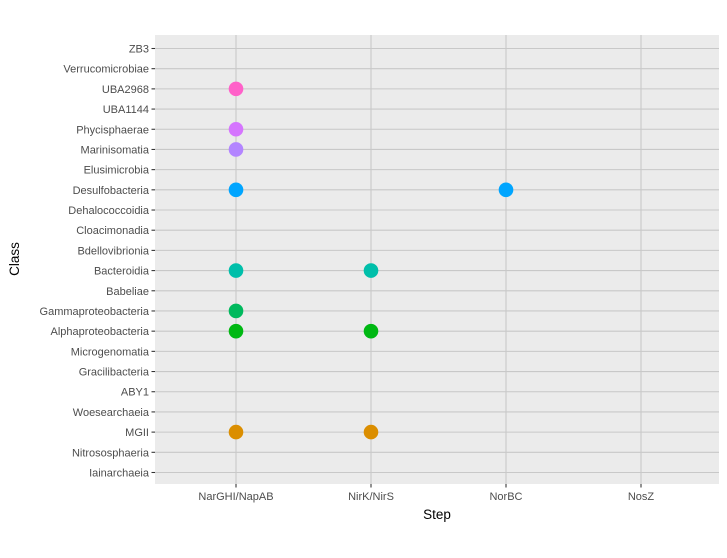 The height and width of the screenshot is (558, 727). Describe the element at coordinates (114, 373) in the screenshot. I see `y-tick-label: Gracilibacteria` at that location.